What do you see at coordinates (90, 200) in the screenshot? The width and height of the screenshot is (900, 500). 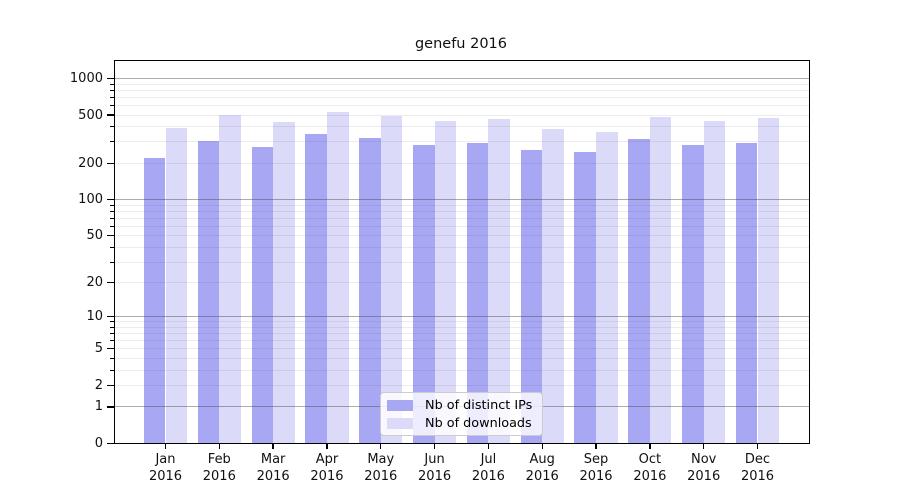 I see `y-tick-label: 100` at bounding box center [90, 200].